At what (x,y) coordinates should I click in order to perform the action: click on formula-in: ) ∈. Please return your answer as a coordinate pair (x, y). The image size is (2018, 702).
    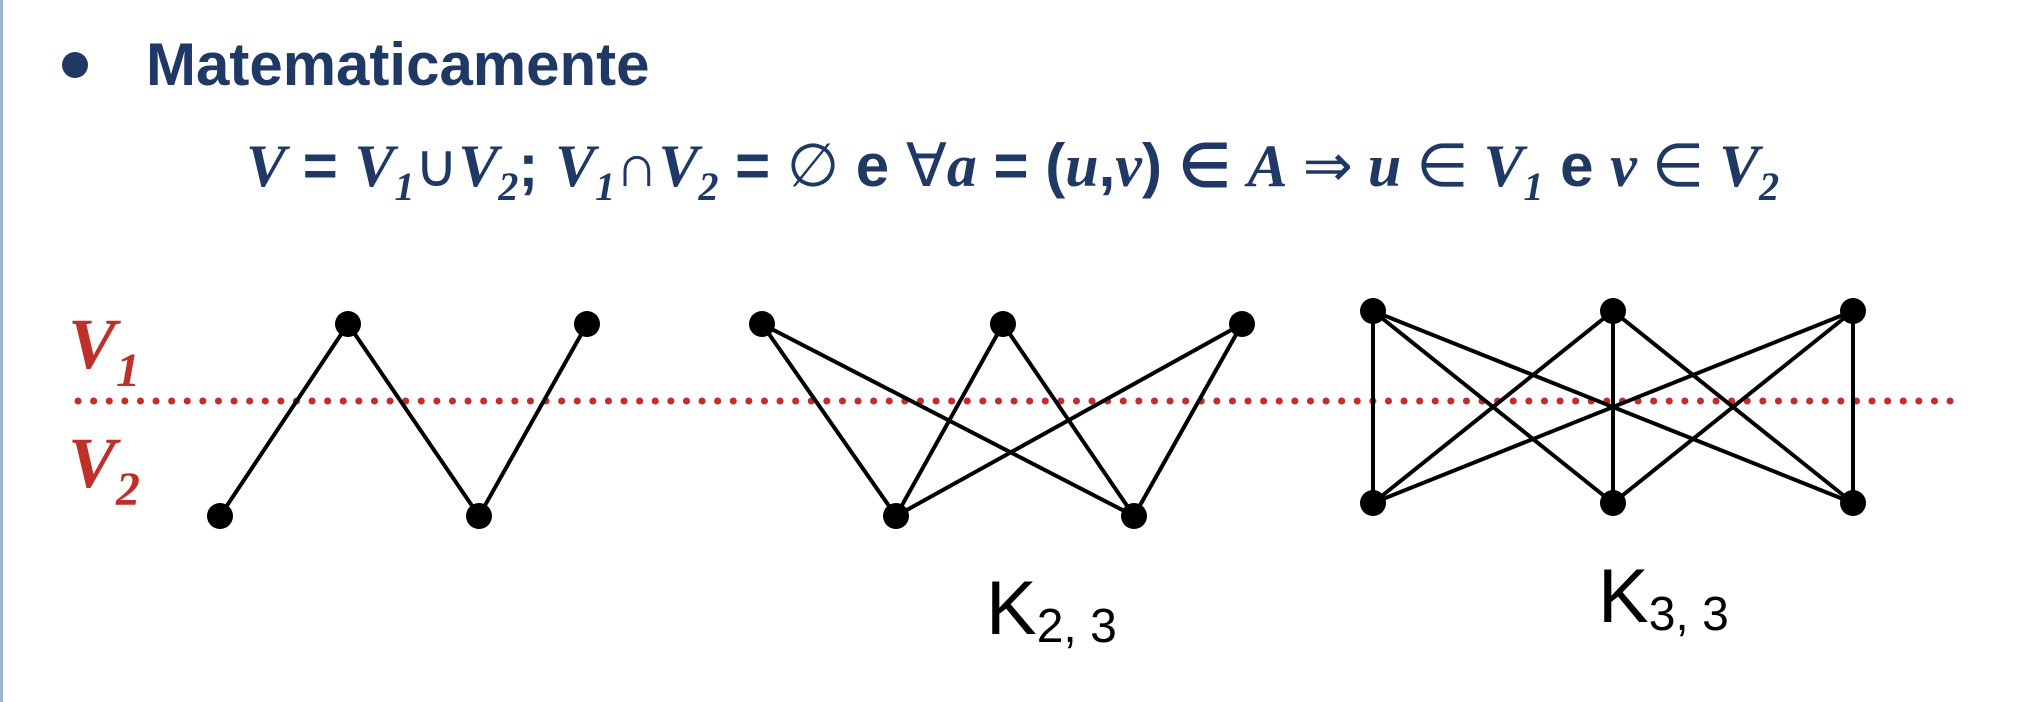
    Looking at the image, I should click on (1194, 165).